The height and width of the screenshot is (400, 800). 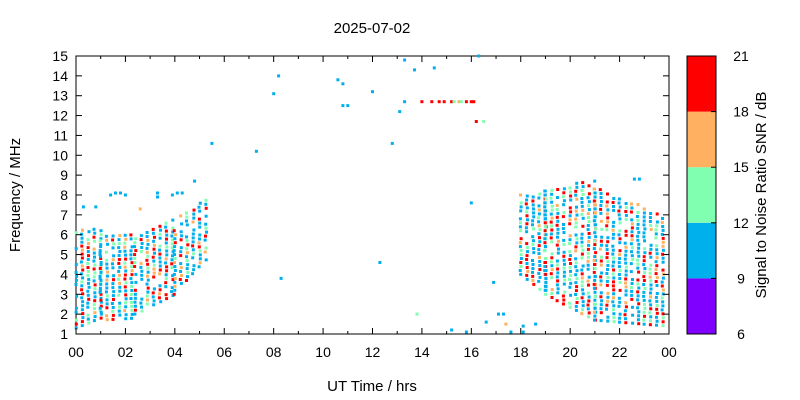 I want to click on colorbar-segment, so click(x=701, y=250).